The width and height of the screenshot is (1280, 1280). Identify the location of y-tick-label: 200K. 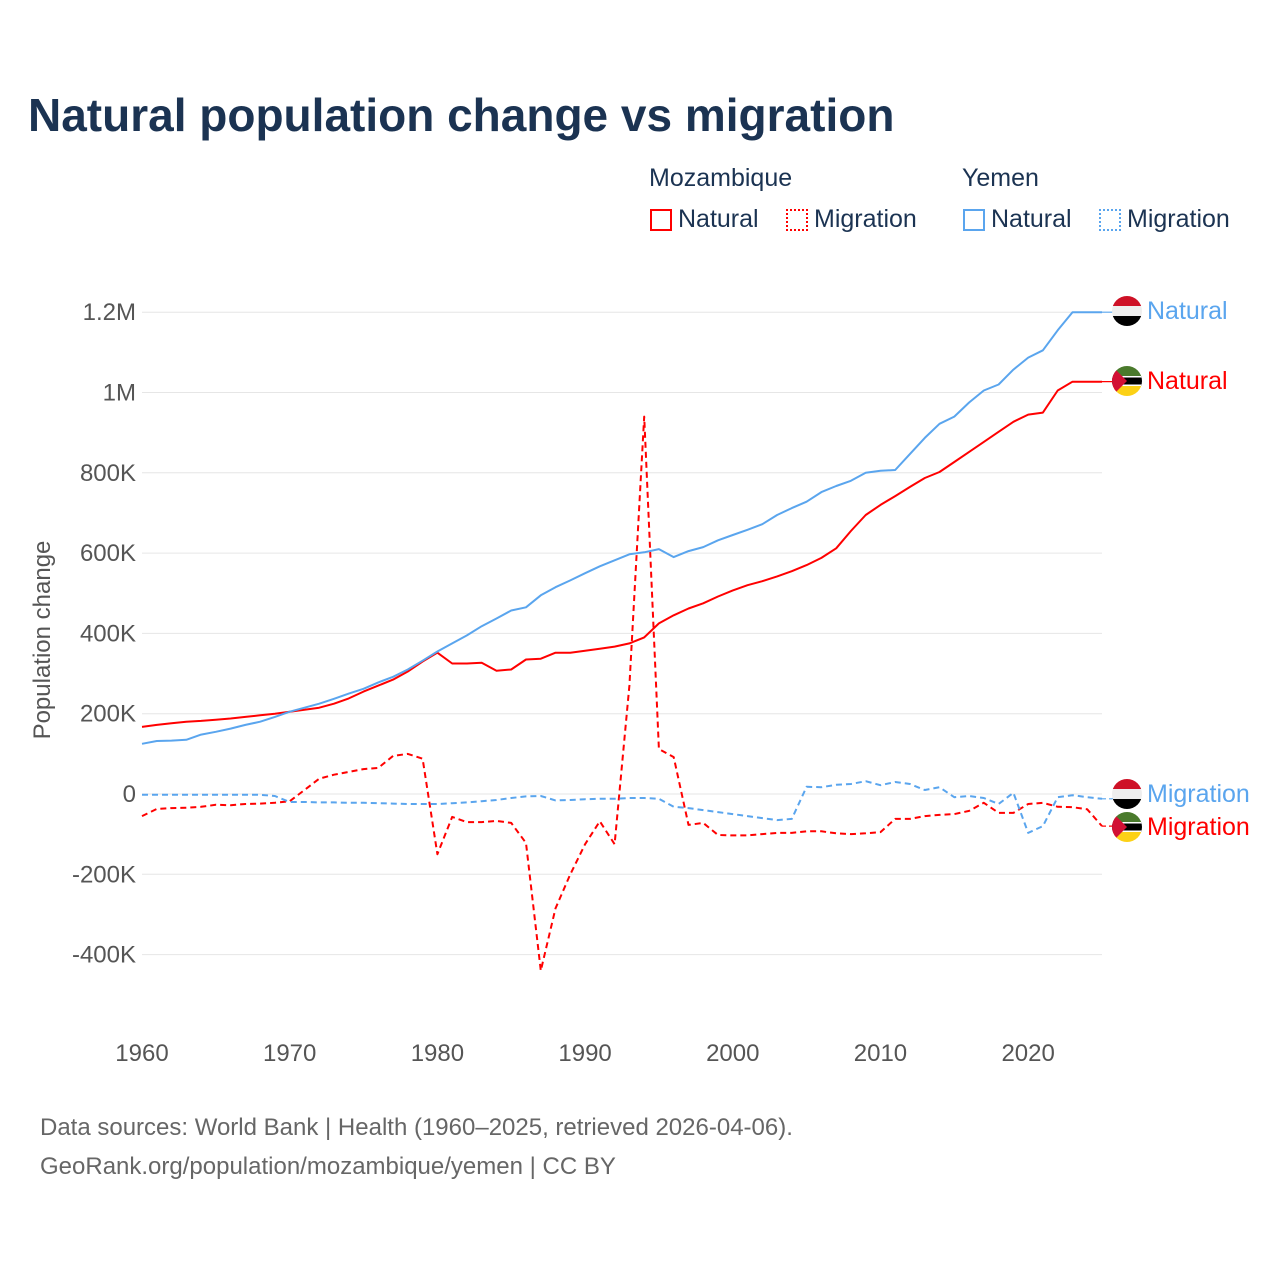
(108, 714).